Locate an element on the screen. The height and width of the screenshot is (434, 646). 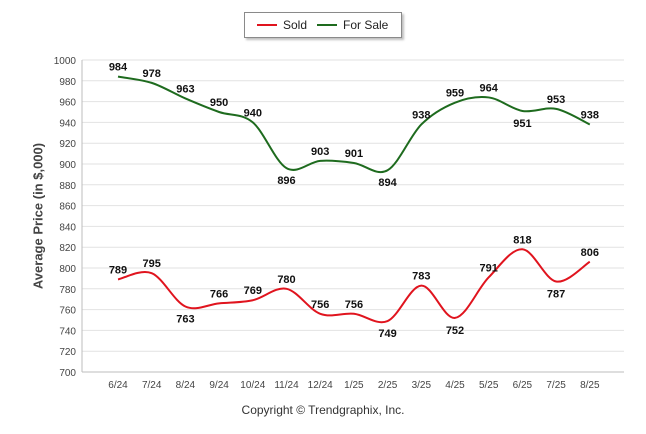
y-tick-label: 980 is located at coordinates (67, 82).